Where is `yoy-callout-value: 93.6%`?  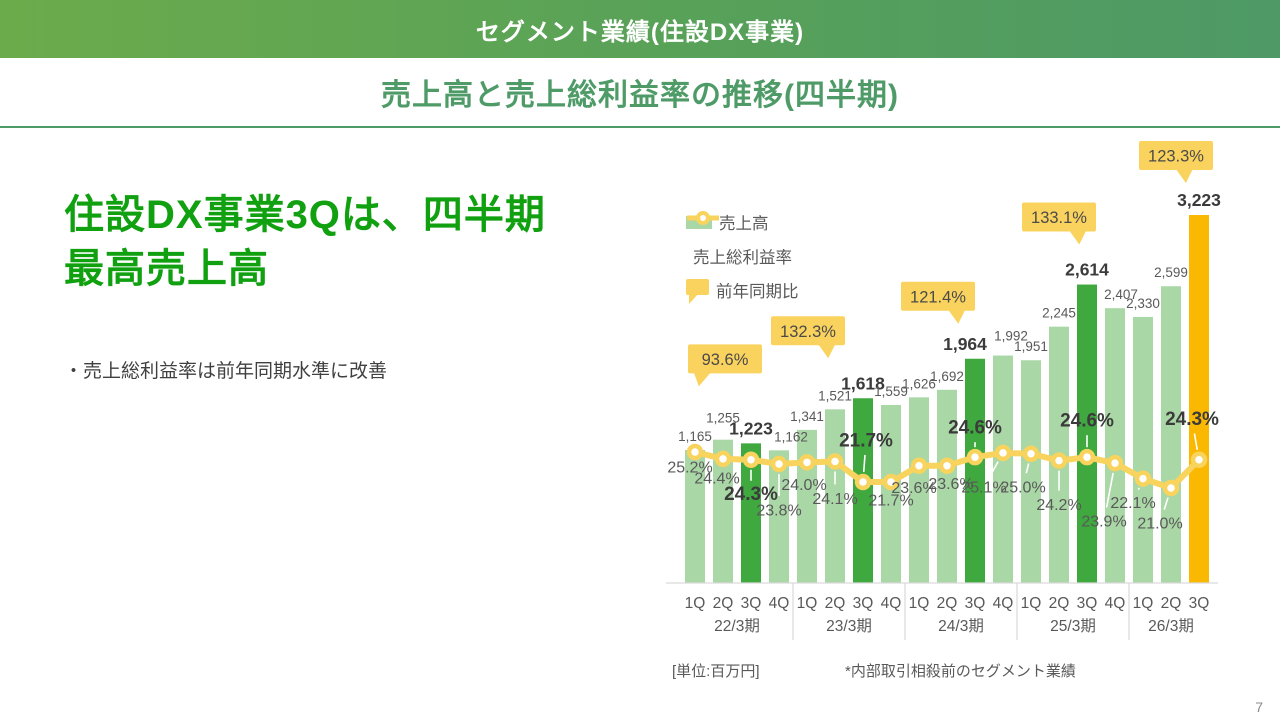
yoy-callout-value: 93.6% is located at coordinates (725, 360).